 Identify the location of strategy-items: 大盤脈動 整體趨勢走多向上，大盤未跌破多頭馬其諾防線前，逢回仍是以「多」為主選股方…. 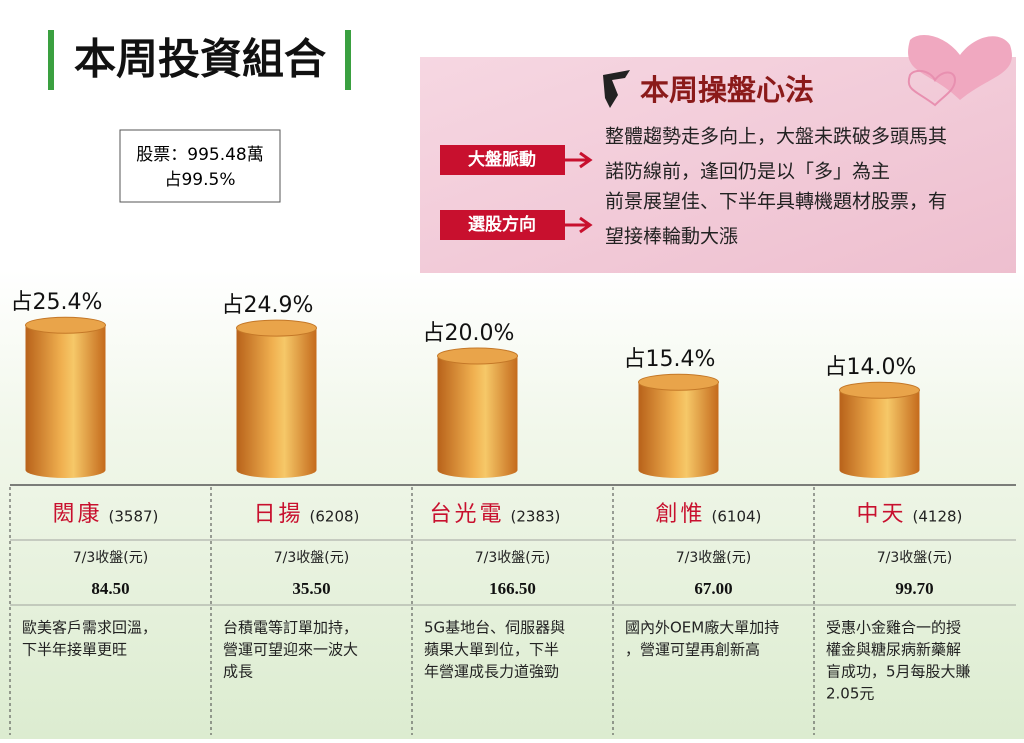
(693, 187).